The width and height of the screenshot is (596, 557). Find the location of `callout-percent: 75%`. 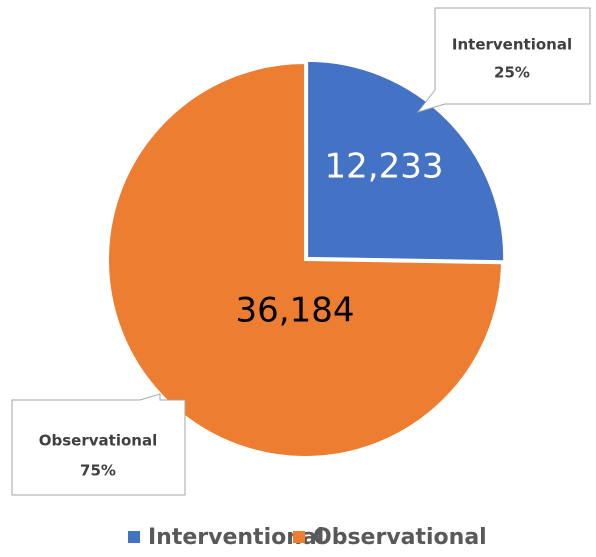

callout-percent: 75% is located at coordinates (98, 471).